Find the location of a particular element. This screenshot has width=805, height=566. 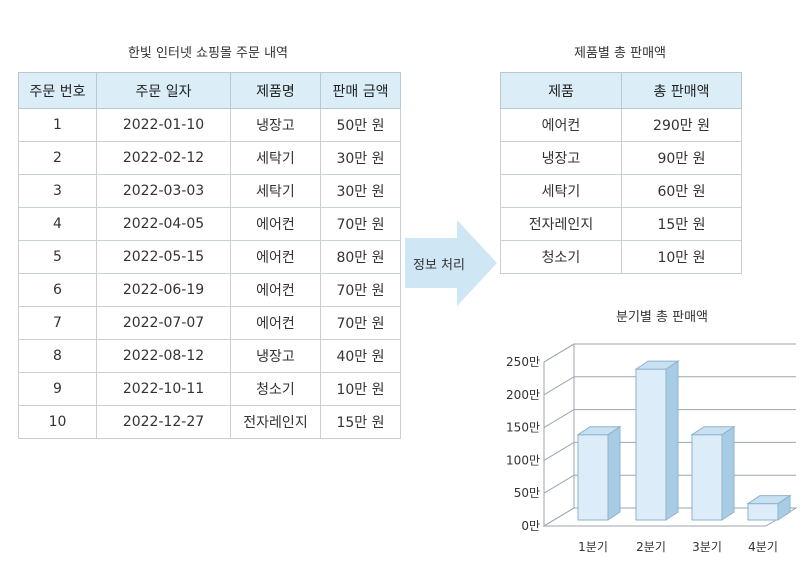

orders-table-cell: 80만 원 is located at coordinates (360, 257).